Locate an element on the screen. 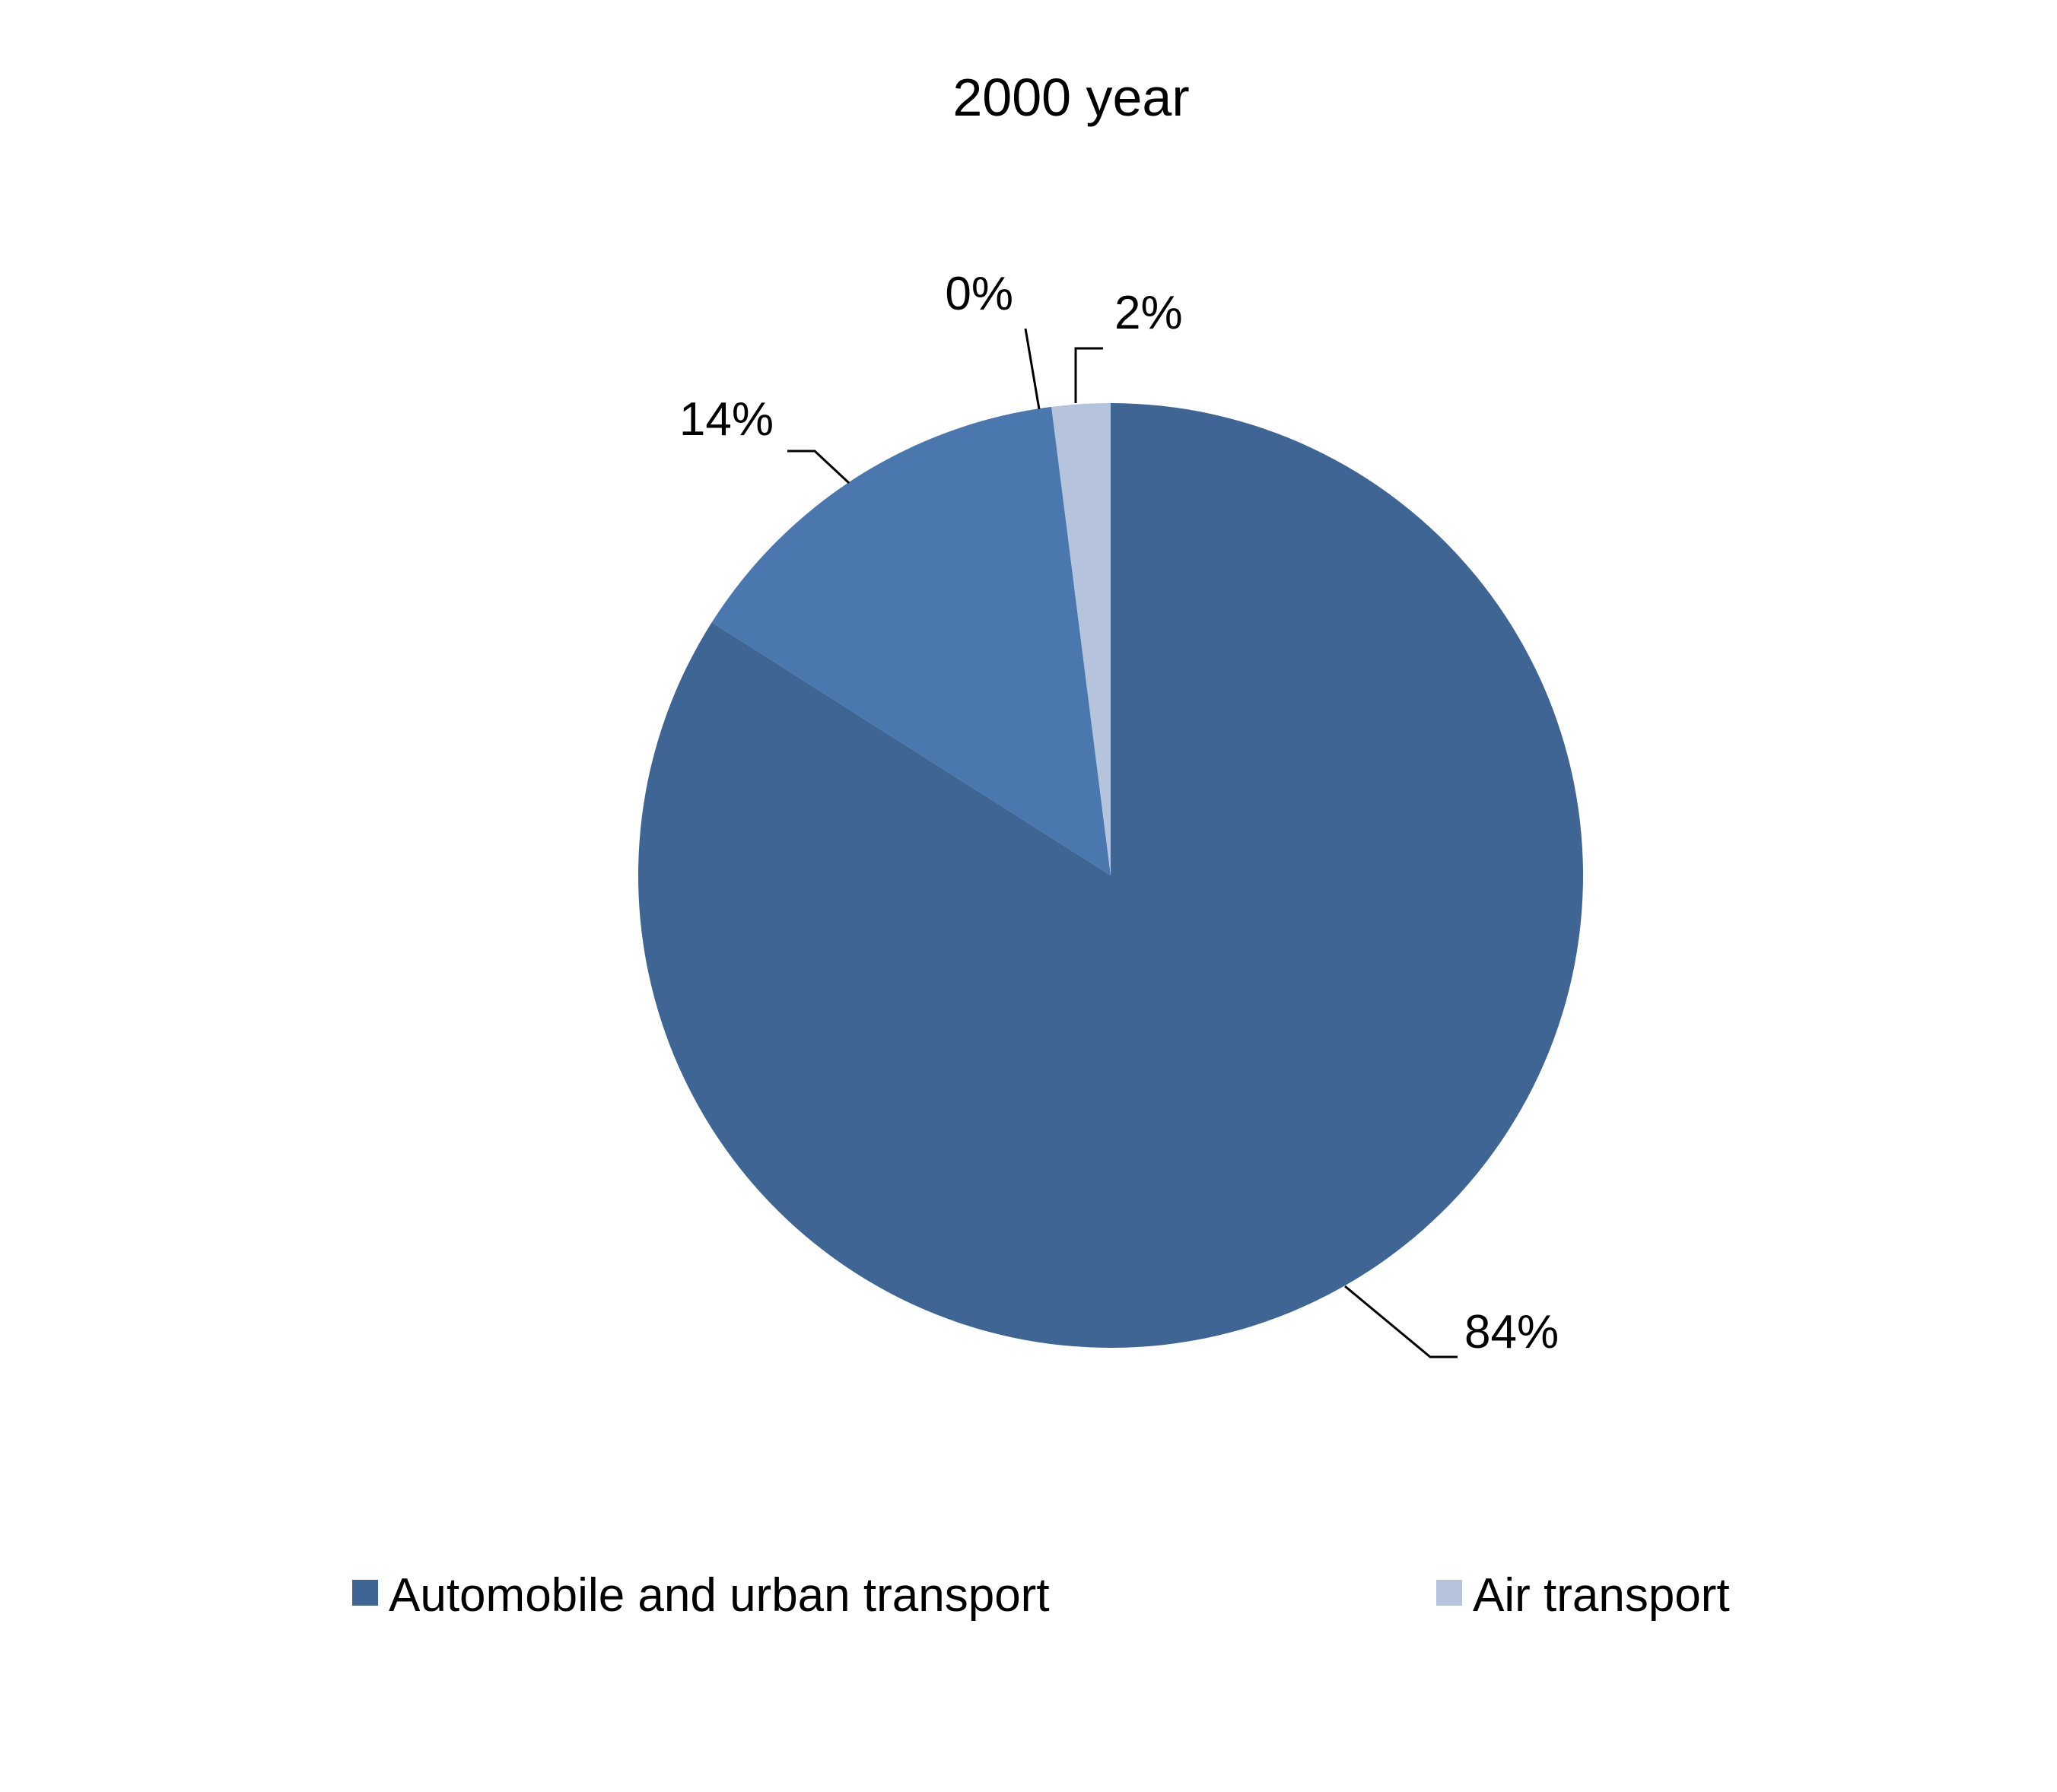  data-label-1: 84% is located at coordinates (1511, 1332).